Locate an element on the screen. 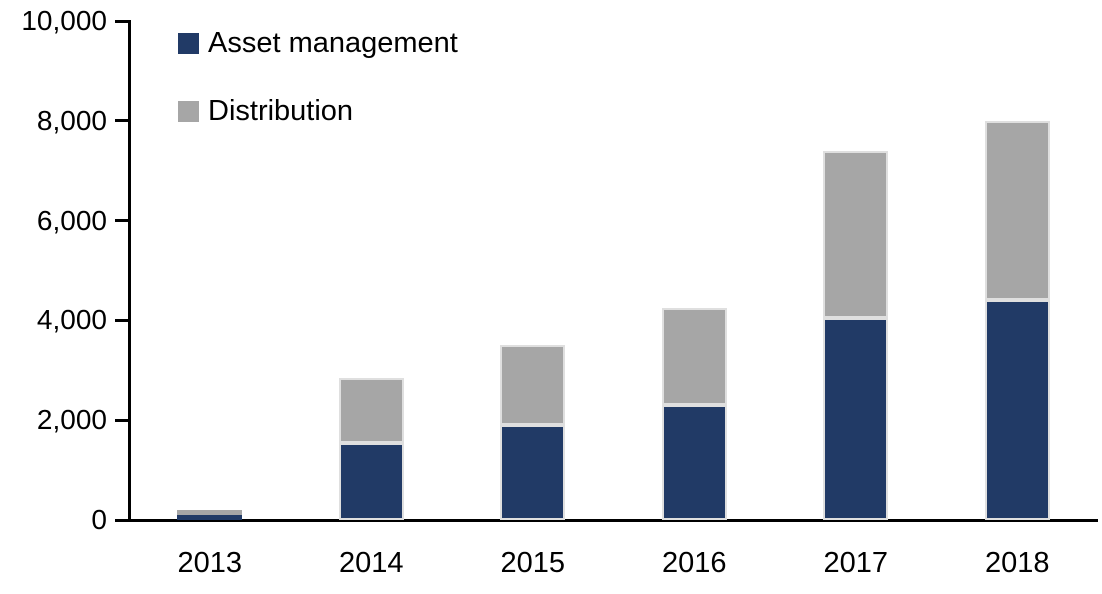 This screenshot has height=594, width=1102. legend-item-asset-management: Asset management is located at coordinates (318, 42).